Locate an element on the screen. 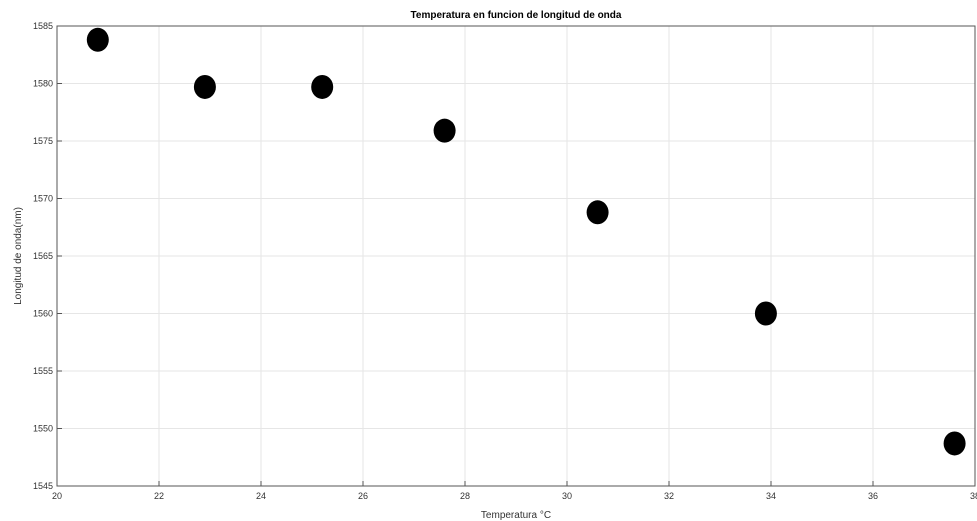  x-tick-label: 36 is located at coordinates (873, 496).